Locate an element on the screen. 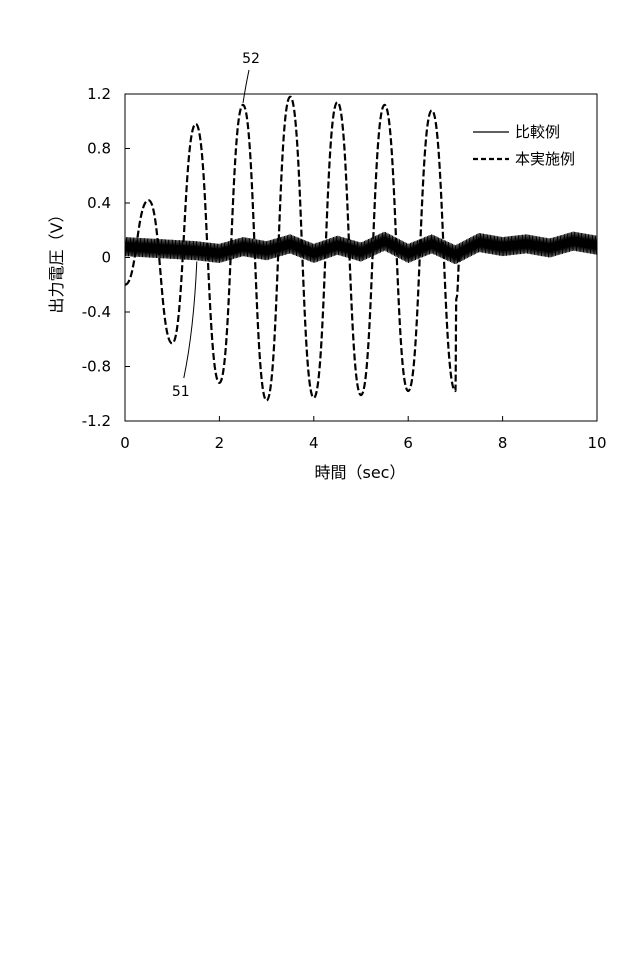 The image size is (640, 960). y-tick-label: 1.2 is located at coordinates (99, 94).